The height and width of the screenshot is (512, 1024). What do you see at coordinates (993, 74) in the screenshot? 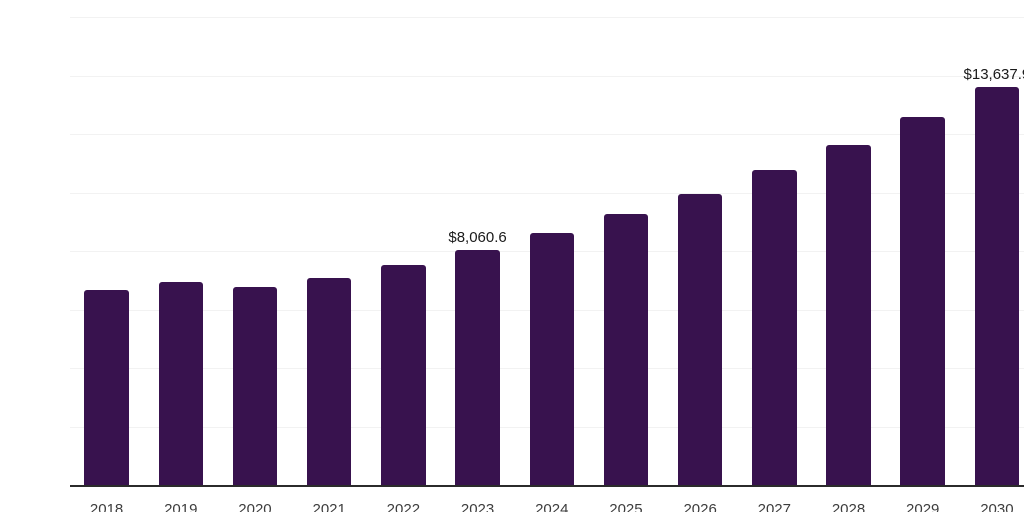
I see `data-label-2030: $13,637.9` at bounding box center [993, 74].